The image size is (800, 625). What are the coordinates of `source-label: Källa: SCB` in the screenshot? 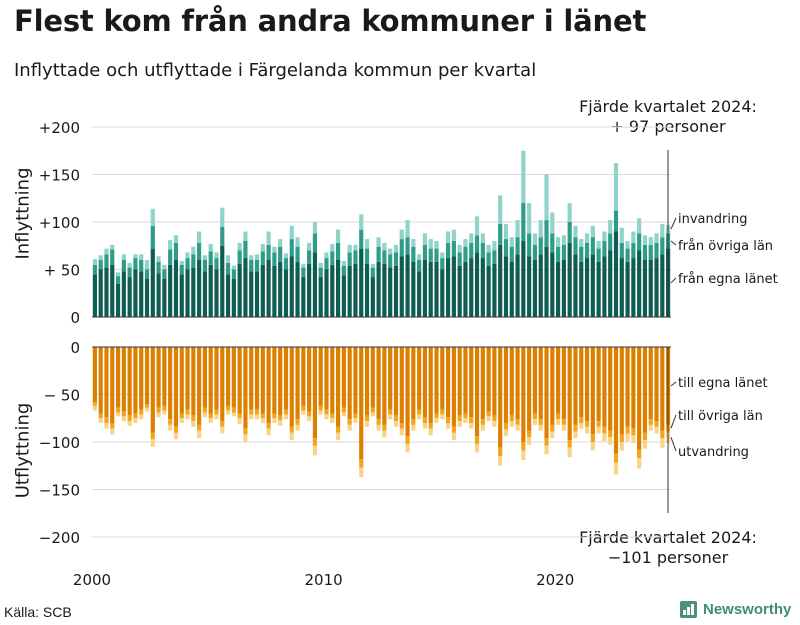 It's located at (38, 612).